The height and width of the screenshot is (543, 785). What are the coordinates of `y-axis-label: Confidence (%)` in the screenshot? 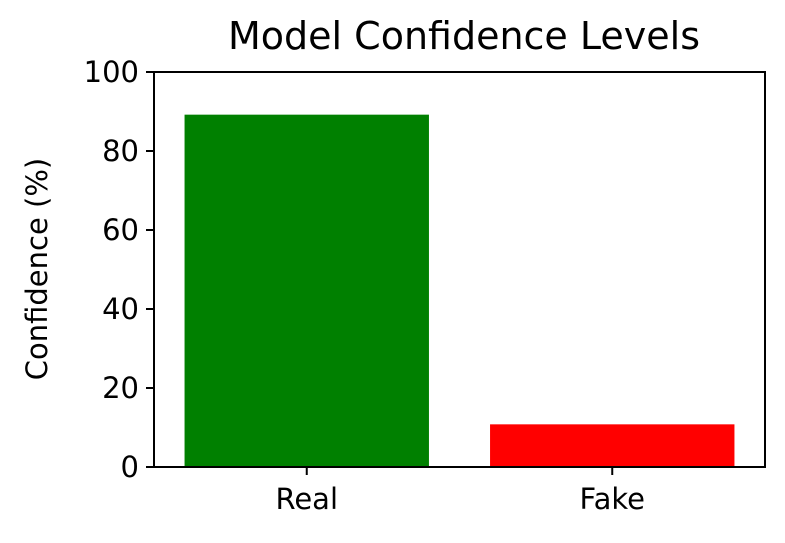 It's located at (37, 269).